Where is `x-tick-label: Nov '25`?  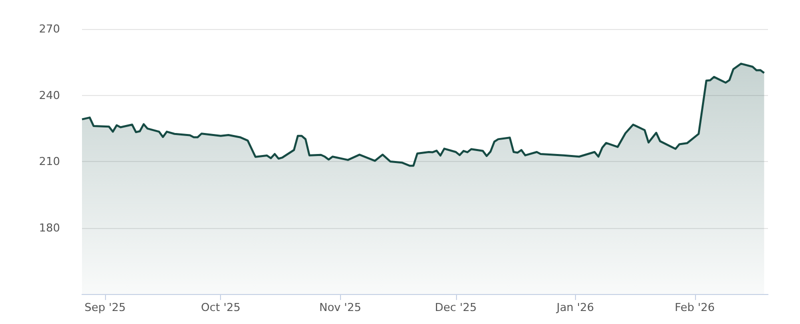
x-tick-label: Nov '25 is located at coordinates (340, 307).